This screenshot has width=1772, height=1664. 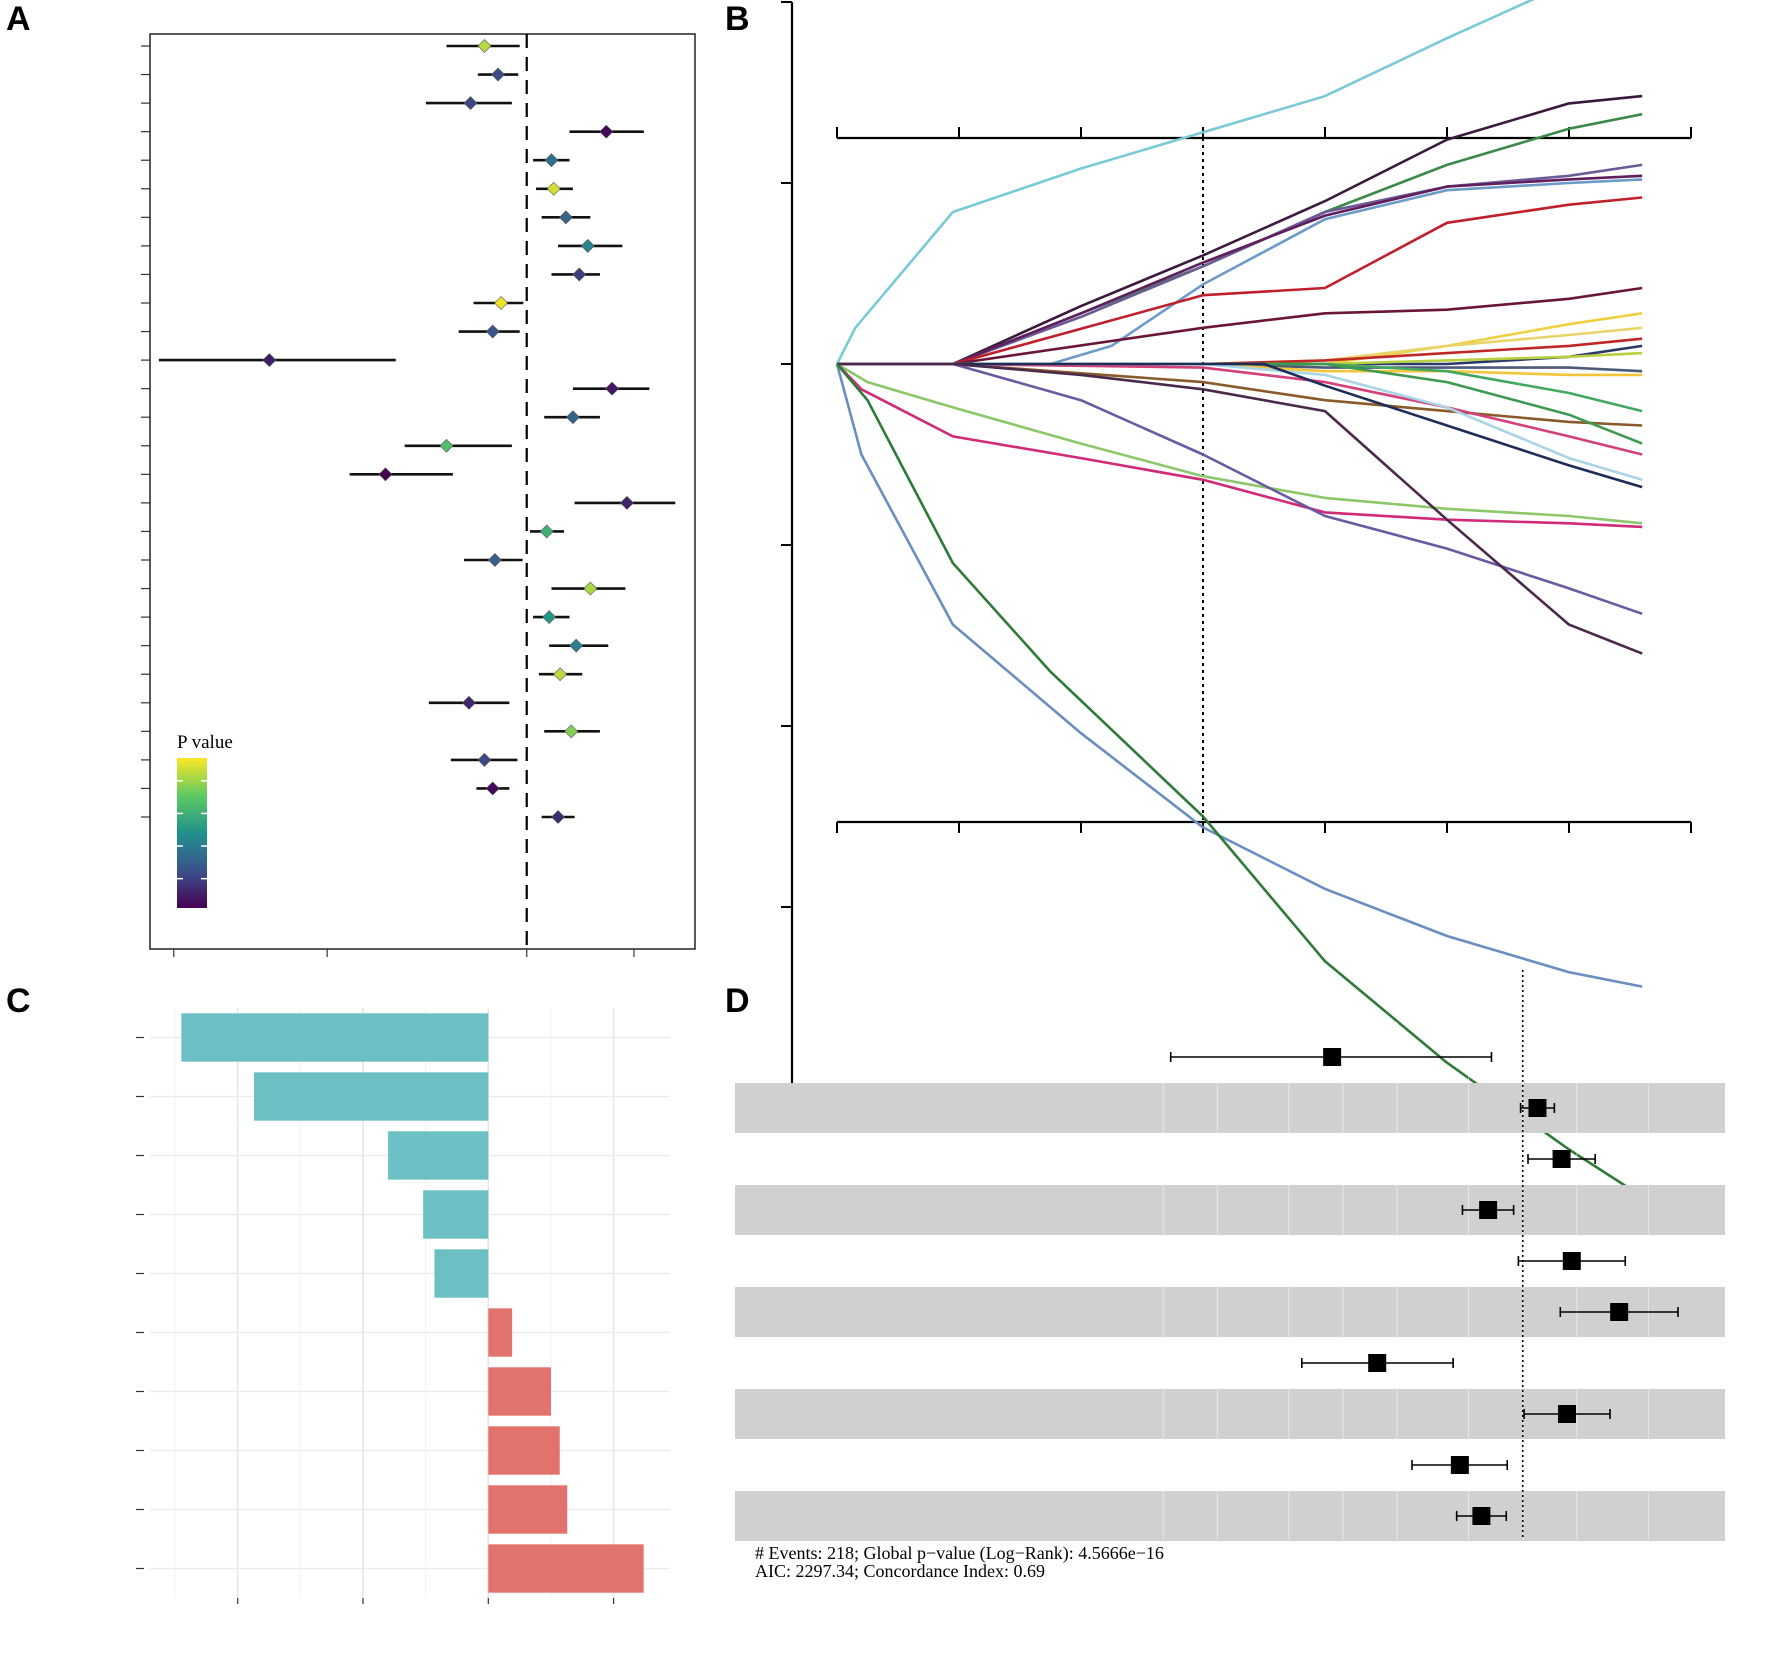 I want to click on row-band-pax8, so click(x=1230, y=1210).